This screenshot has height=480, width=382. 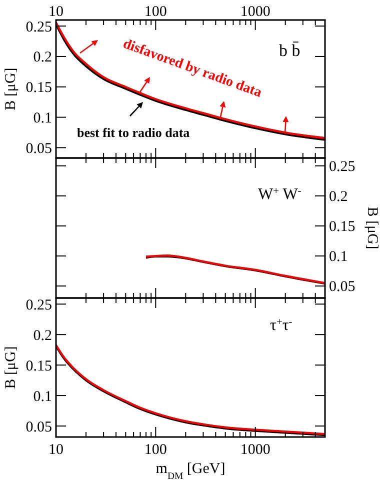 I want to click on annotation: τ$^{+}$τ$^{-}$, so click(x=281, y=325).